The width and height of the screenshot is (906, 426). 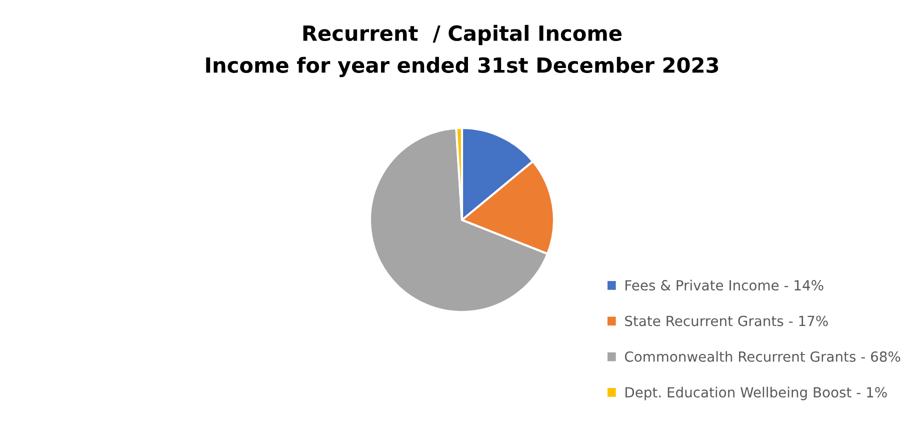 I want to click on legend-label: State Recurrent Grants - 17%, so click(x=726, y=321).